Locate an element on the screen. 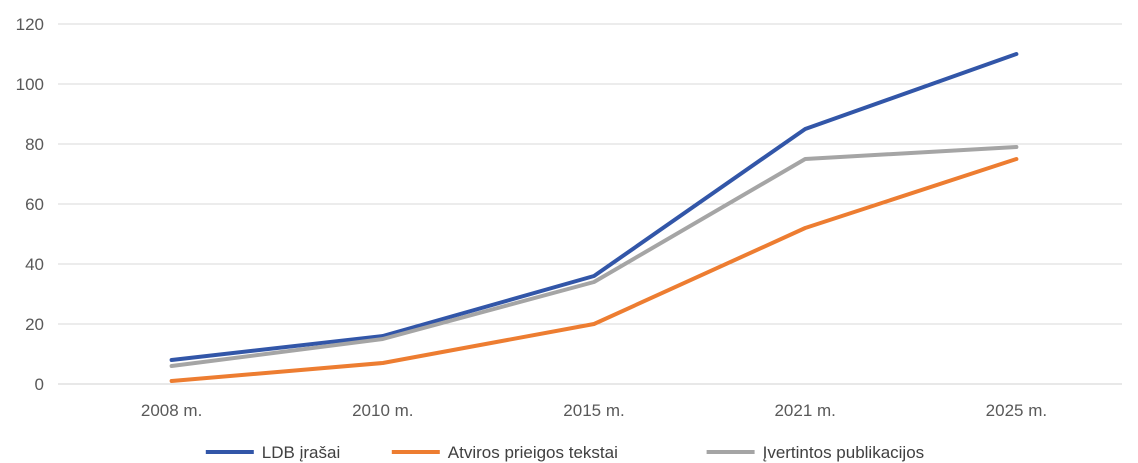  legend-label: LDB įrašai is located at coordinates (301, 452).